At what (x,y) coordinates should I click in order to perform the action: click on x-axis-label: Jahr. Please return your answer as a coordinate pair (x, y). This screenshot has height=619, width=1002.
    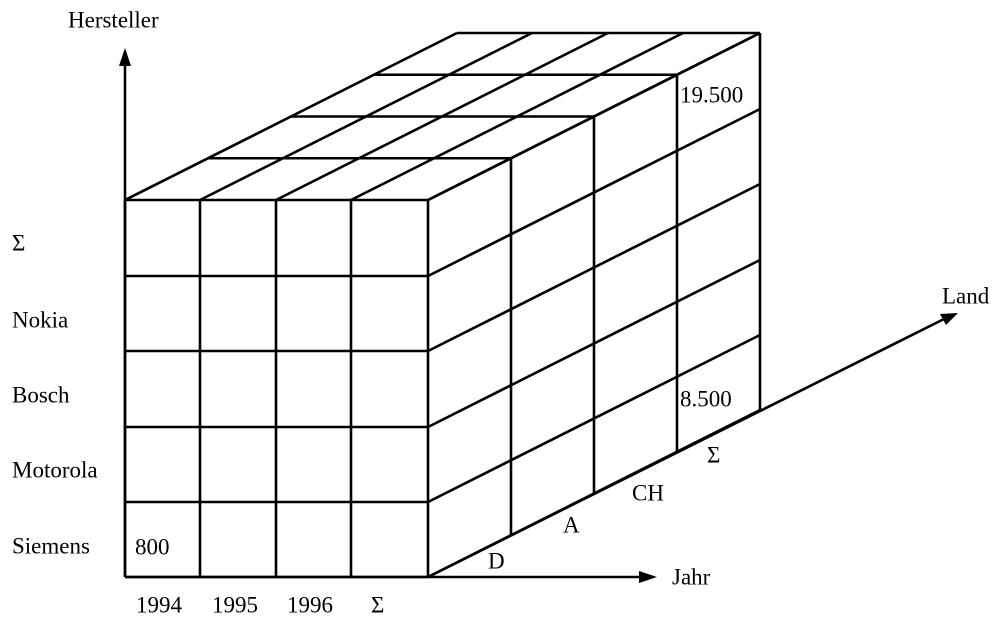
    Looking at the image, I should click on (691, 576).